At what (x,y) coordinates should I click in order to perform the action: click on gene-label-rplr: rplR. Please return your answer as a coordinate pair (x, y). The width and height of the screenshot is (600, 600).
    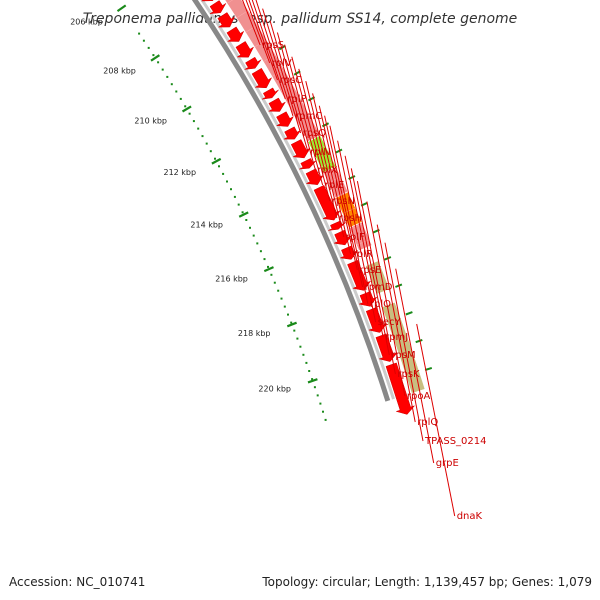
    Looking at the image, I should click on (363, 254).